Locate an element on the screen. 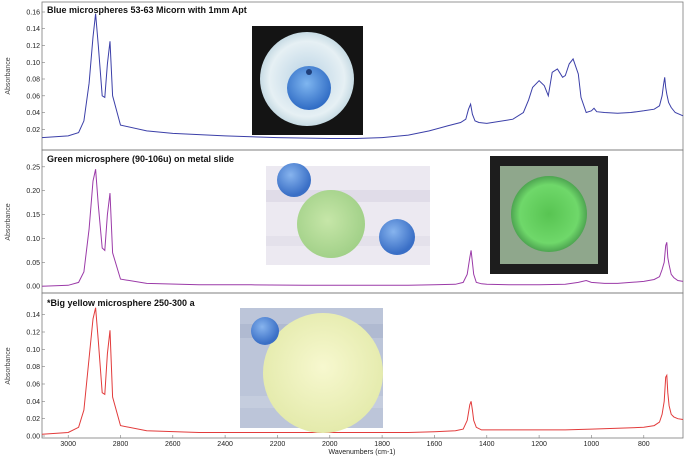 This screenshot has height=459, width=684. x-tick-label: 2800 is located at coordinates (121, 444).